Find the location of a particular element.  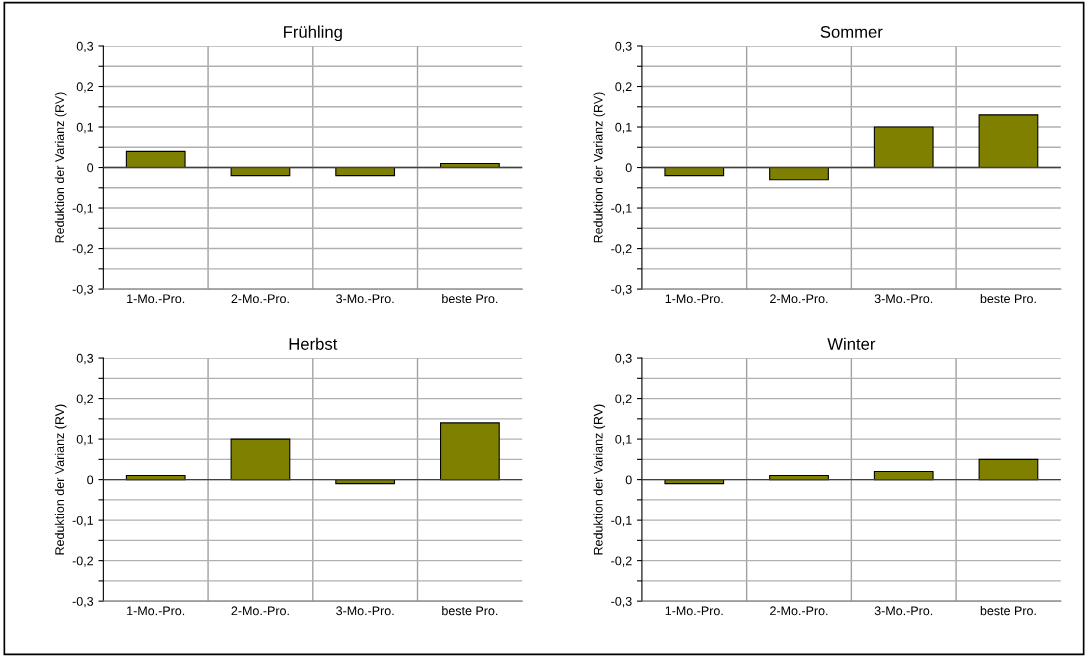

chart-title: Herbst is located at coordinates (313, 343).